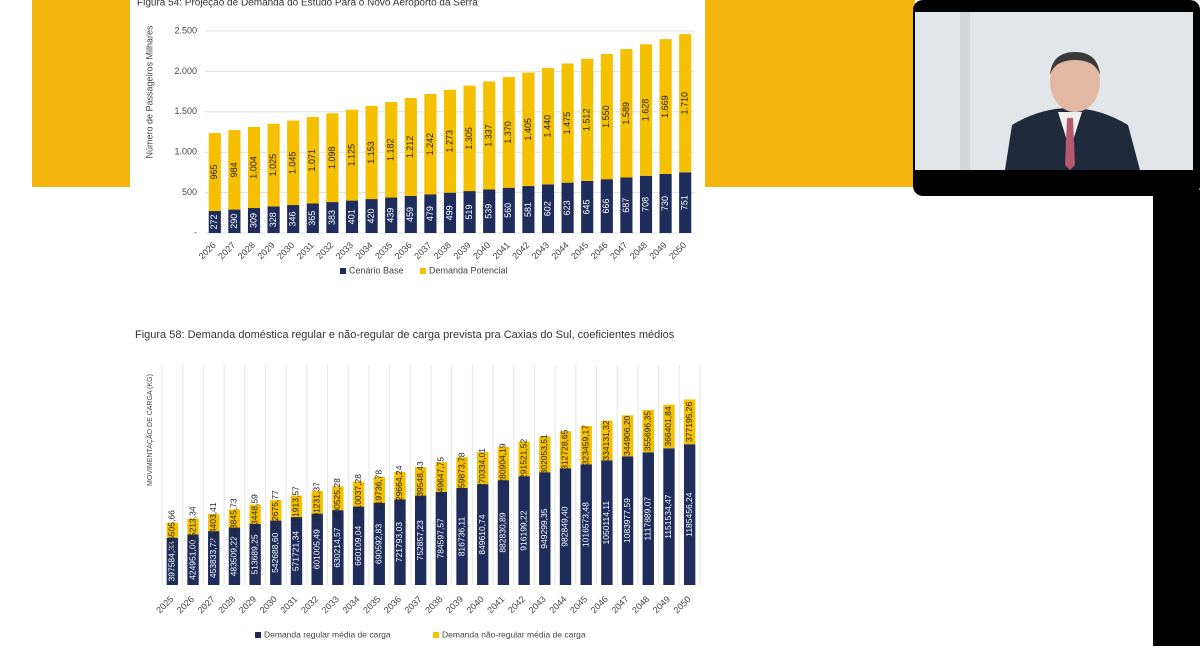 Image resolution: width=1200 pixels, height=651 pixels. Describe the element at coordinates (441, 538) in the screenshot. I see `data-label: 784597,57` at that location.